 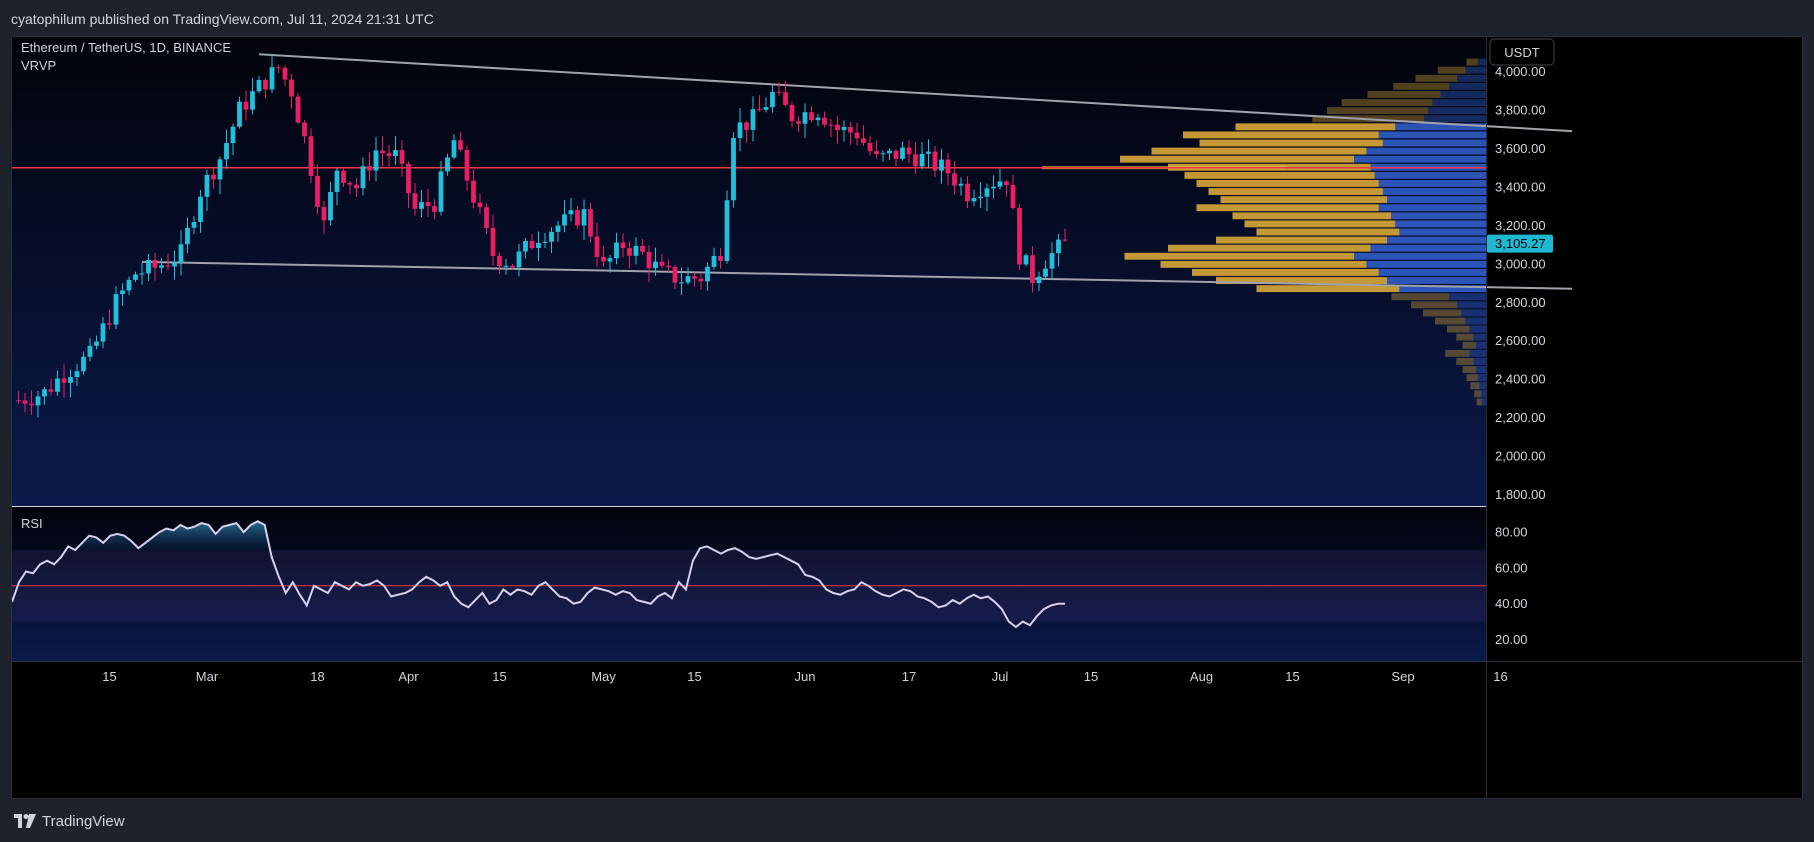 I want to click on currency-button: USDT, so click(x=1522, y=52).